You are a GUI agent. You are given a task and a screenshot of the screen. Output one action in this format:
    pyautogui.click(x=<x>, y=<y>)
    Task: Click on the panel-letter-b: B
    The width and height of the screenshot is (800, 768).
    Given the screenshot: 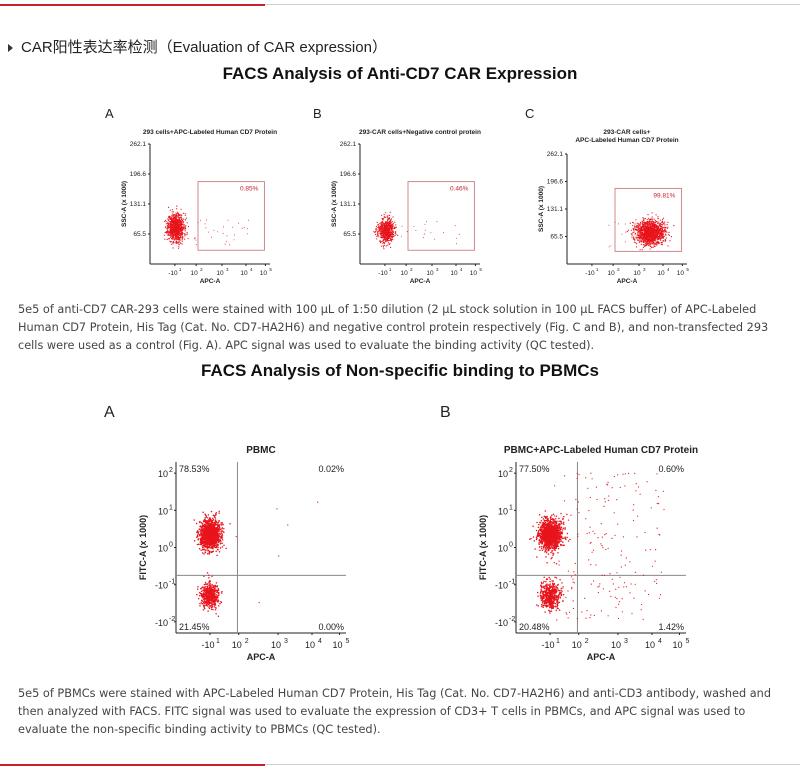 What is the action you would take?
    pyautogui.click(x=317, y=113)
    